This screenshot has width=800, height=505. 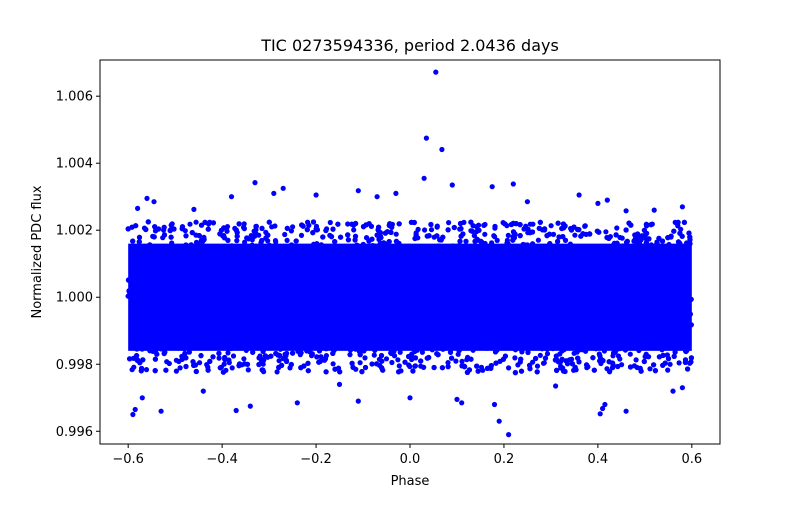 What do you see at coordinates (407, 455) in the screenshot?
I see `x-axis-ticks: −0.6 −0.4 −0.2 0.0 0.2 0.4 0.6` at bounding box center [407, 455].